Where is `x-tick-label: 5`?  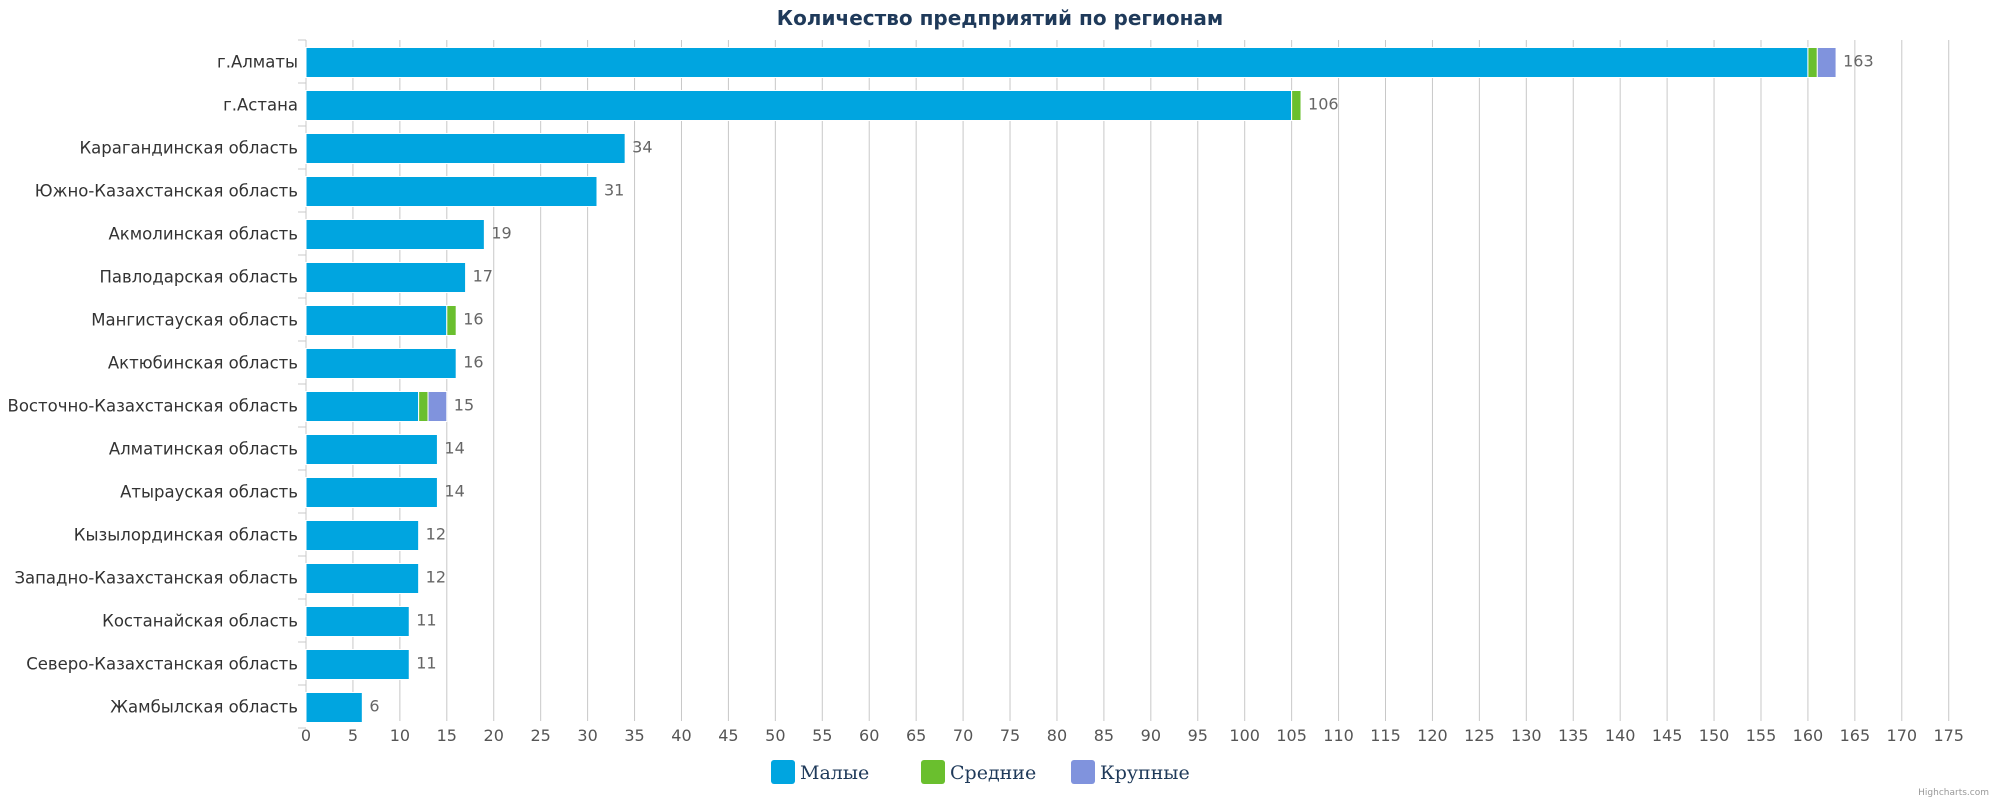 x-tick-label: 5 is located at coordinates (353, 735).